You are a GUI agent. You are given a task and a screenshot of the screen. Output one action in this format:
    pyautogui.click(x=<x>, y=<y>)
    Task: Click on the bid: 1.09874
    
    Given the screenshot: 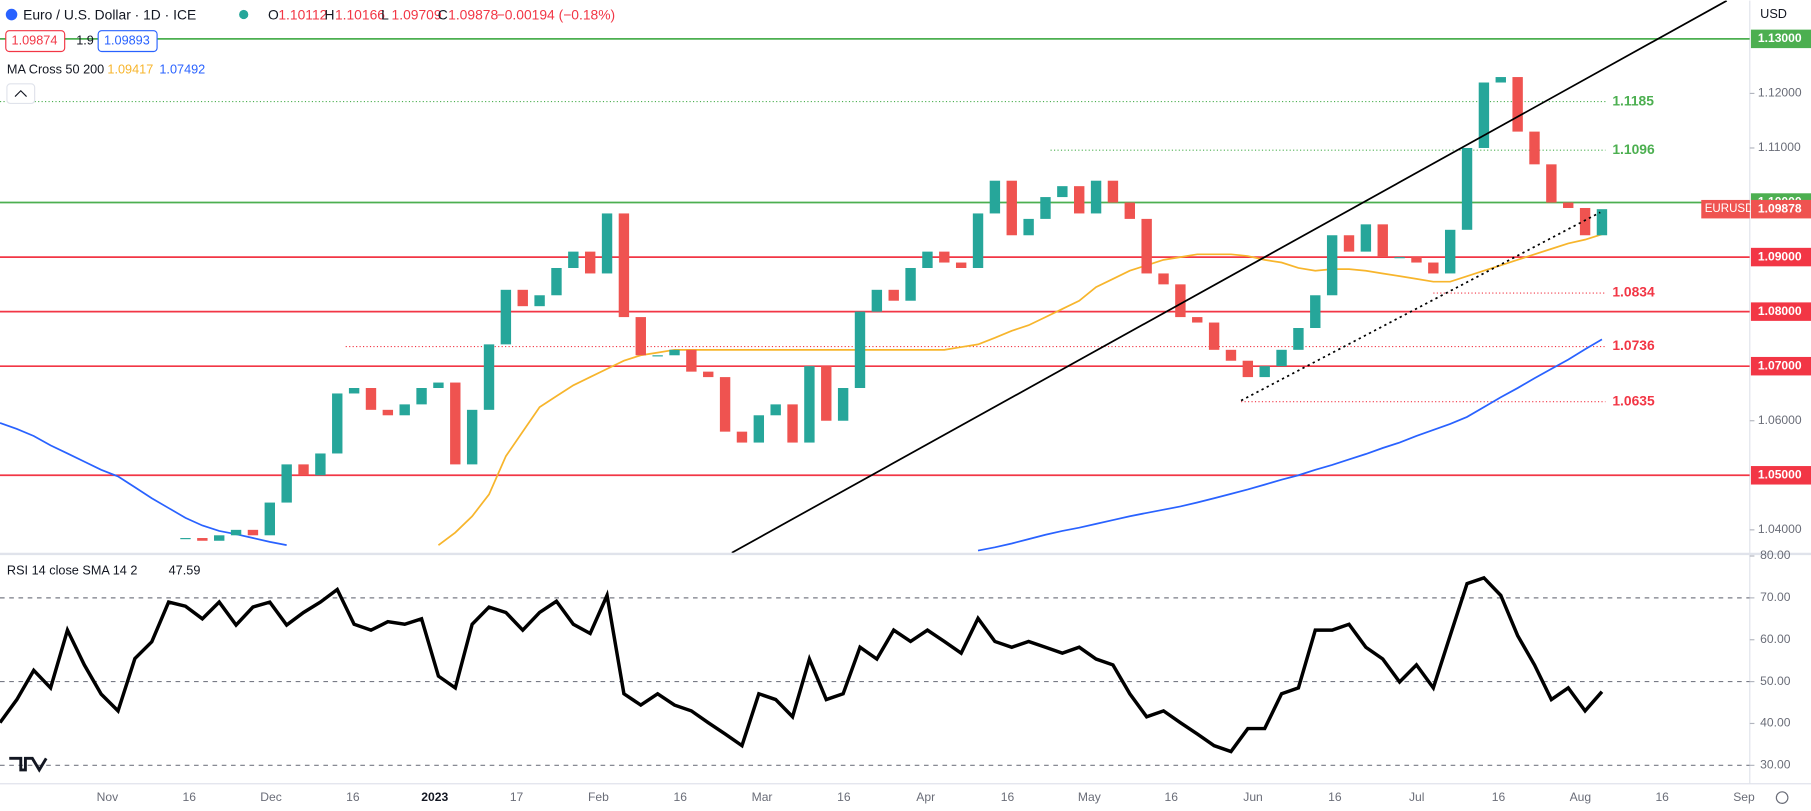 What is the action you would take?
    pyautogui.click(x=35, y=40)
    